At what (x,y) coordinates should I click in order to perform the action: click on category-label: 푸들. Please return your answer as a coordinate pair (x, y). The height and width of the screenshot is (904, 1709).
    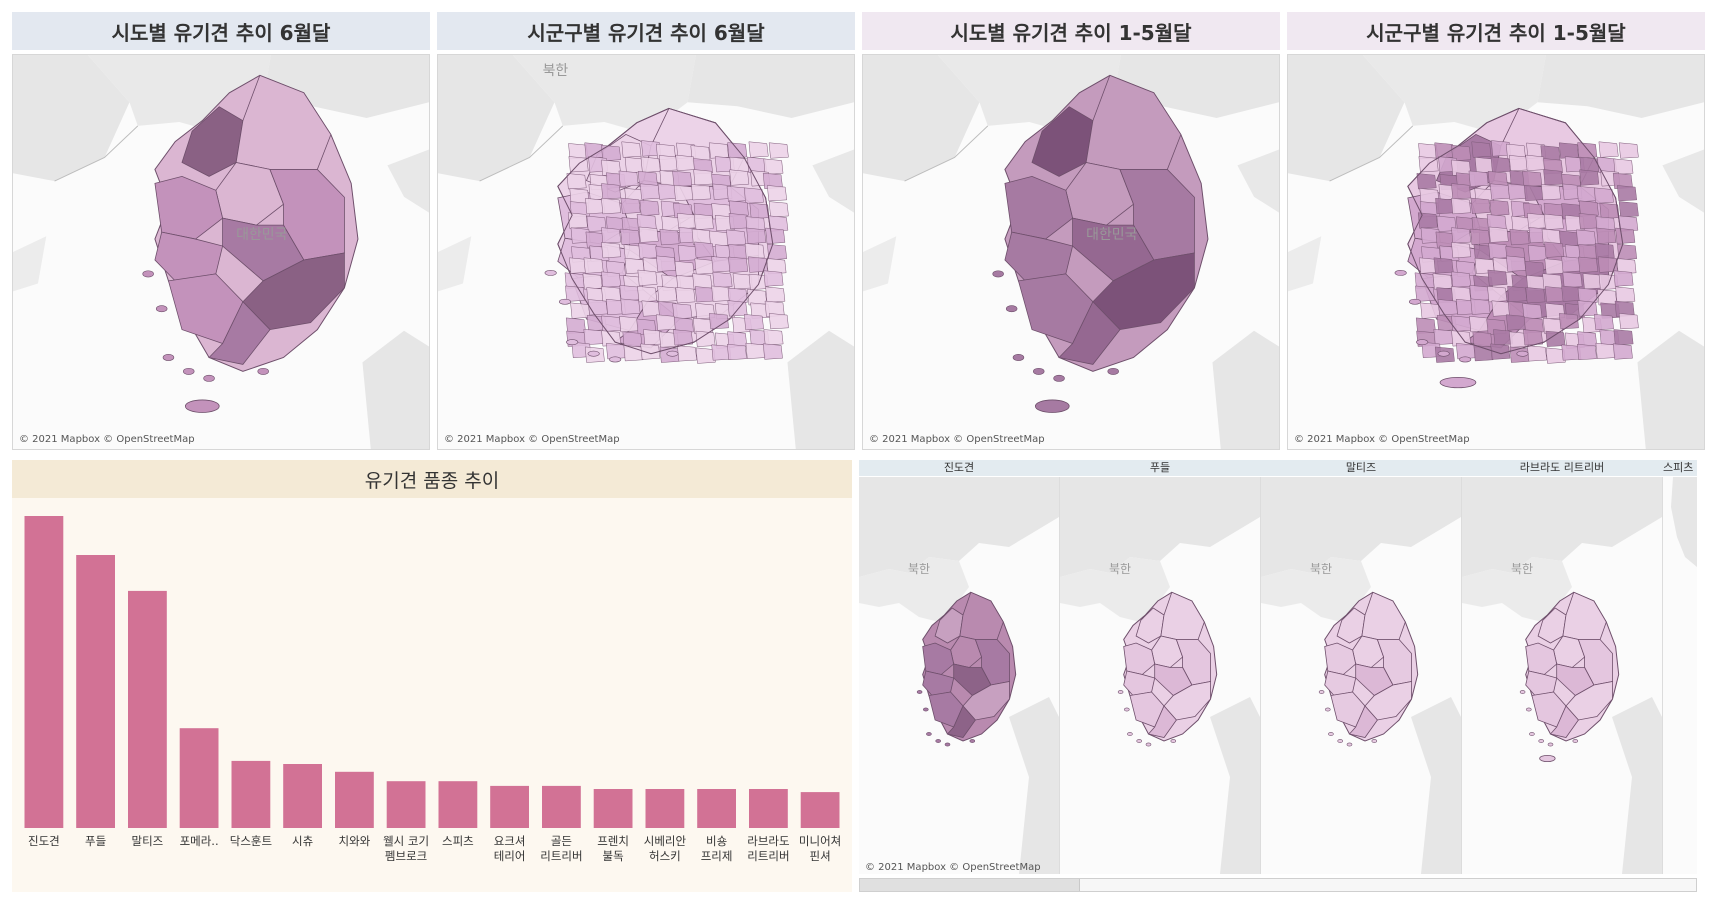
    Looking at the image, I should click on (95, 841).